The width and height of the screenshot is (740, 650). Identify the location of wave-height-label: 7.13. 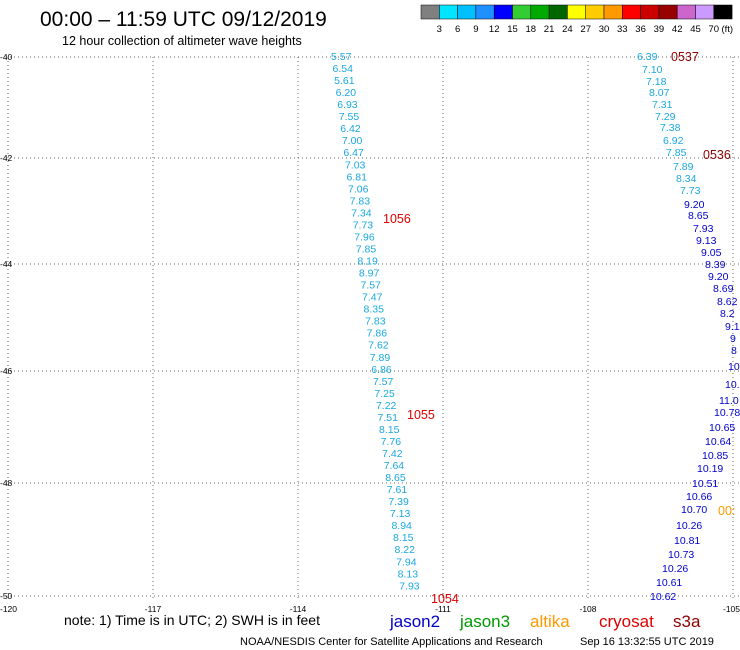
(400, 514).